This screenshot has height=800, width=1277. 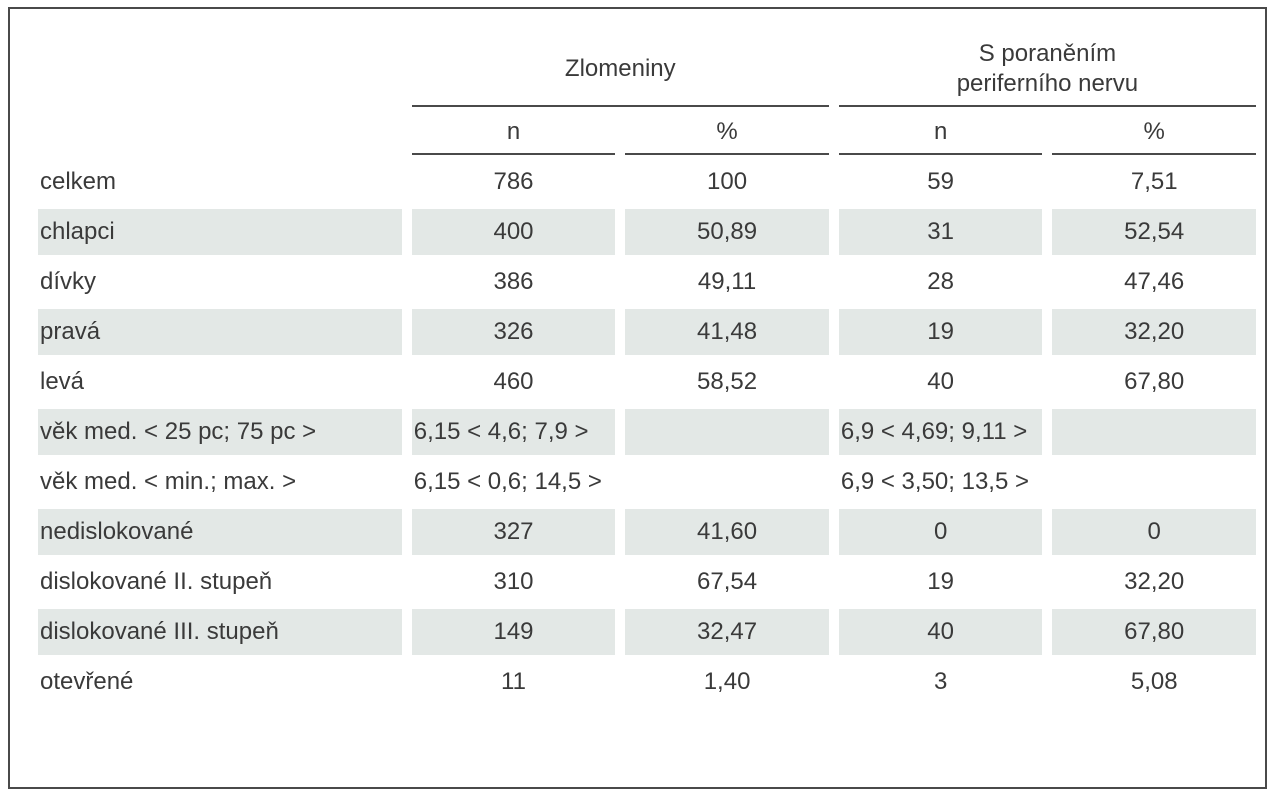 What do you see at coordinates (220, 332) in the screenshot?
I see `row-label: pravá` at bounding box center [220, 332].